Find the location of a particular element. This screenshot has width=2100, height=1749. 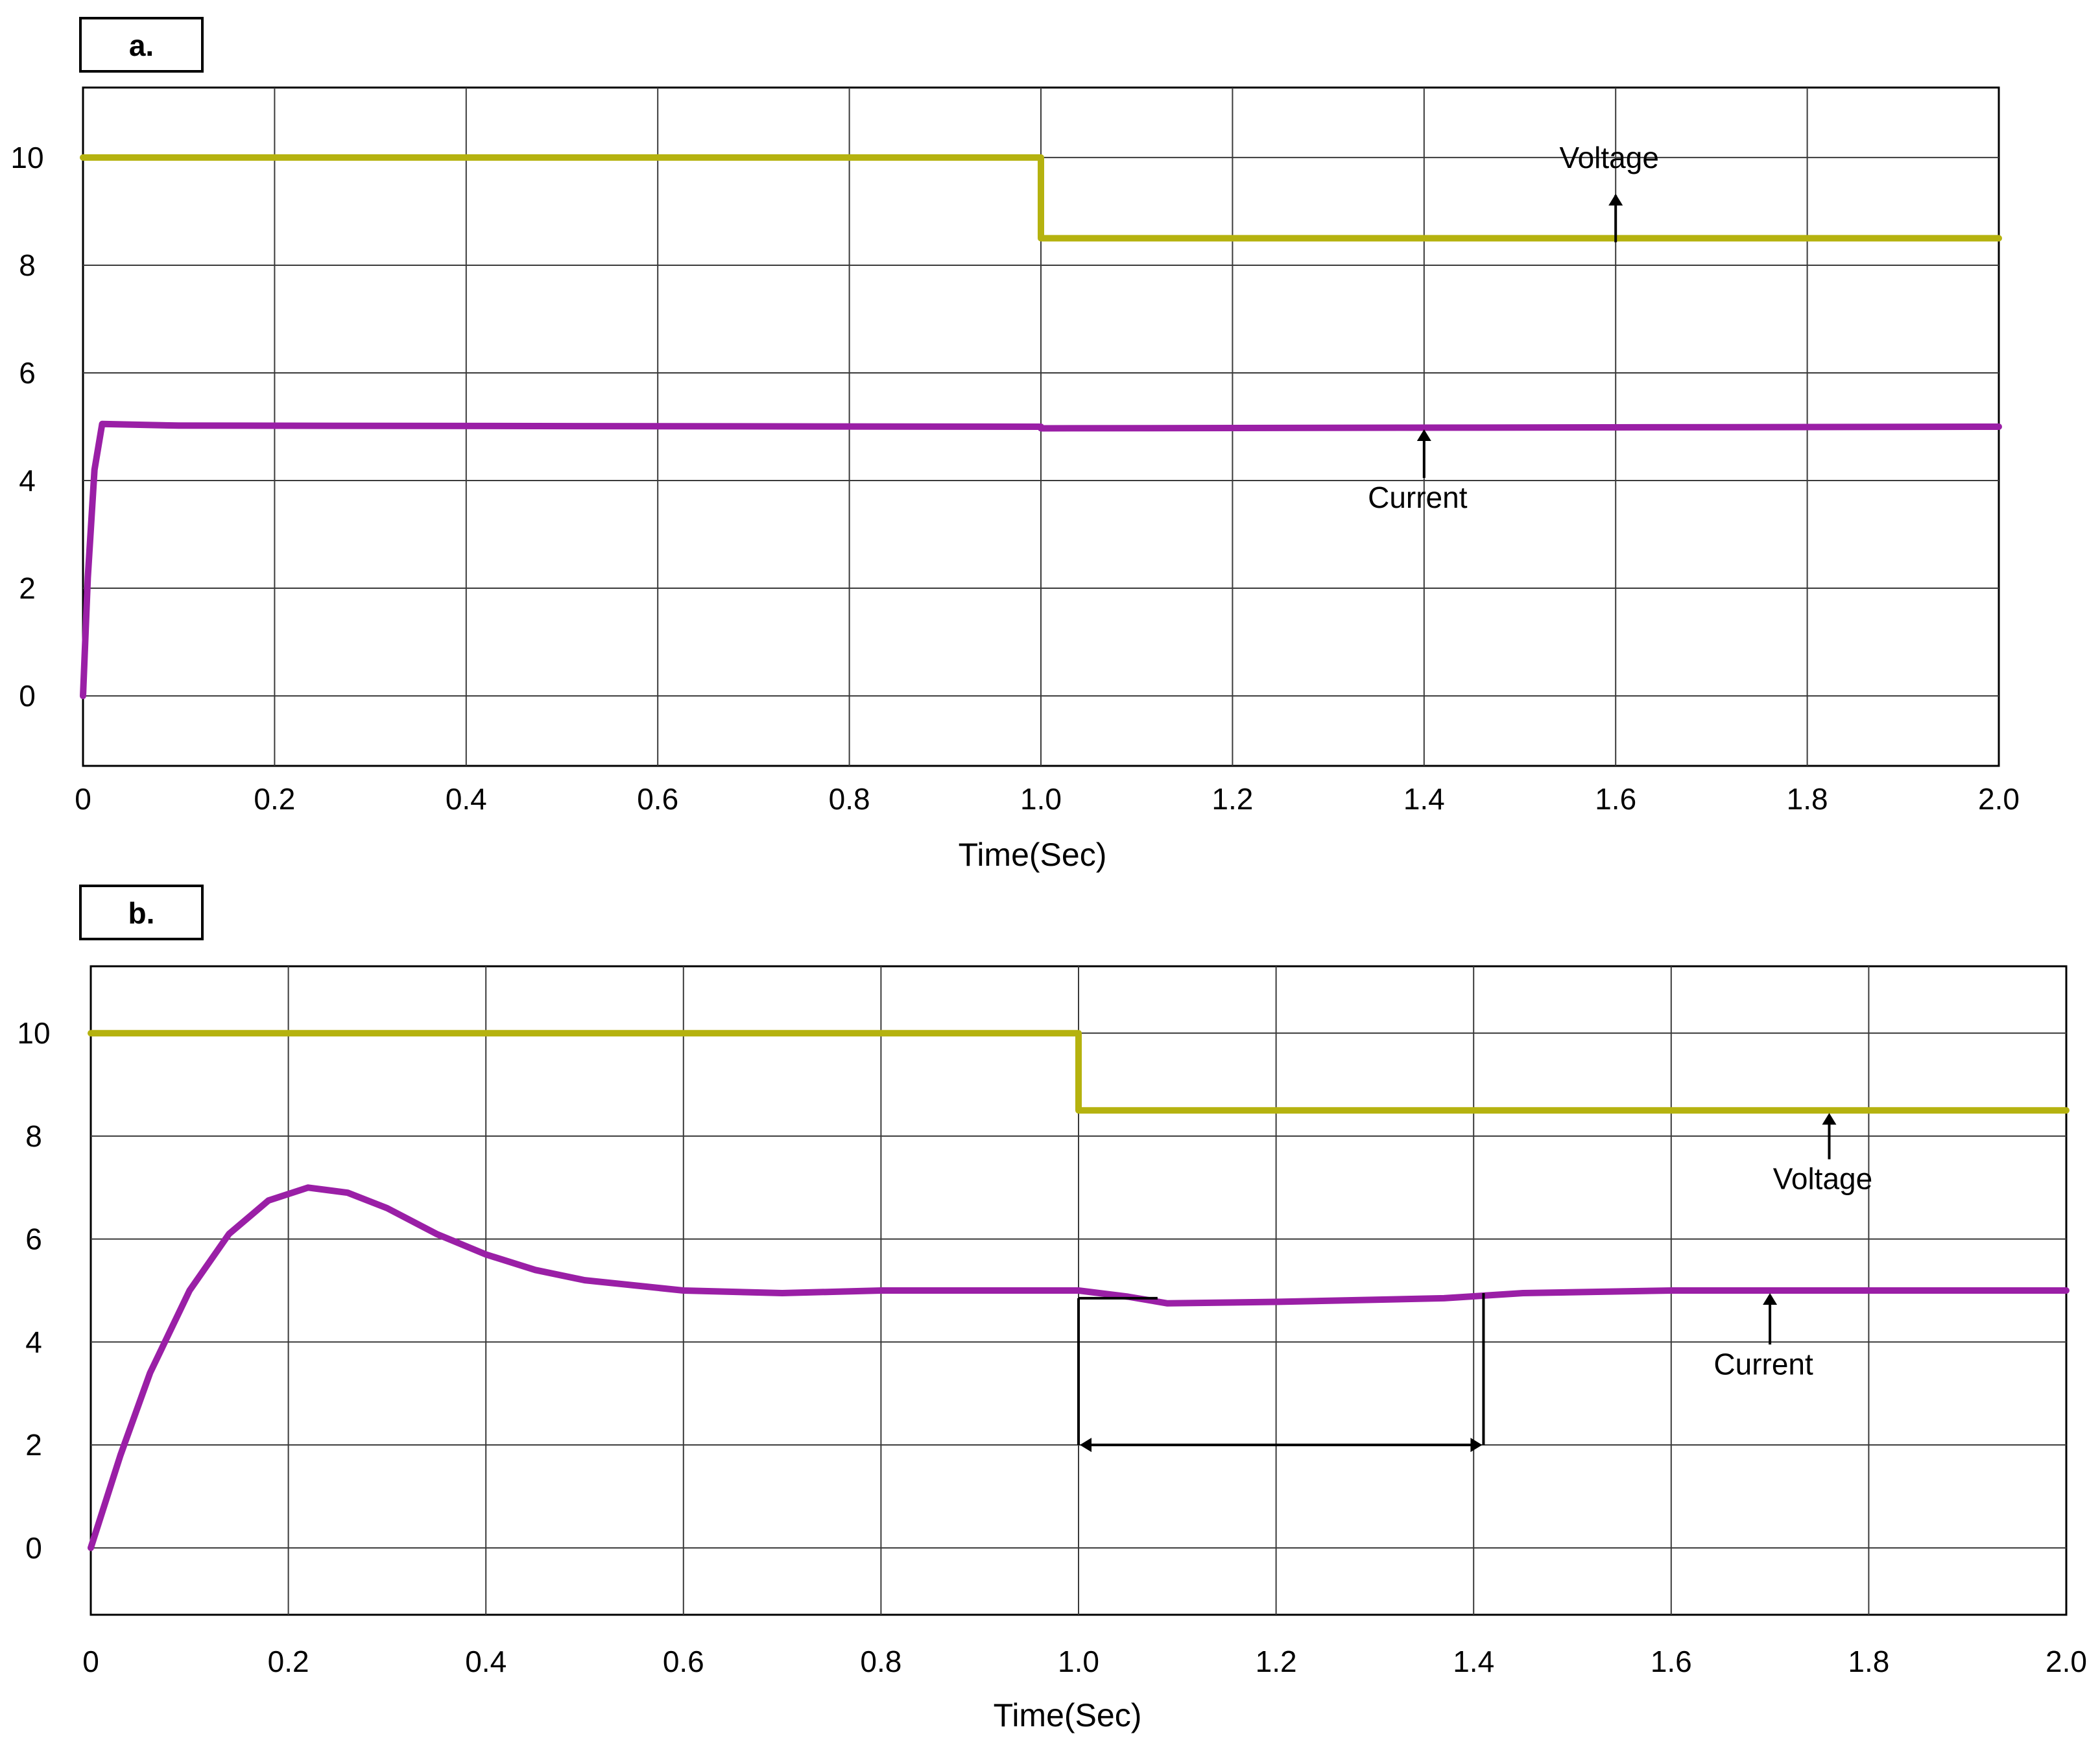

panel-a-y-tick-label: 0 is located at coordinates (27, 696).